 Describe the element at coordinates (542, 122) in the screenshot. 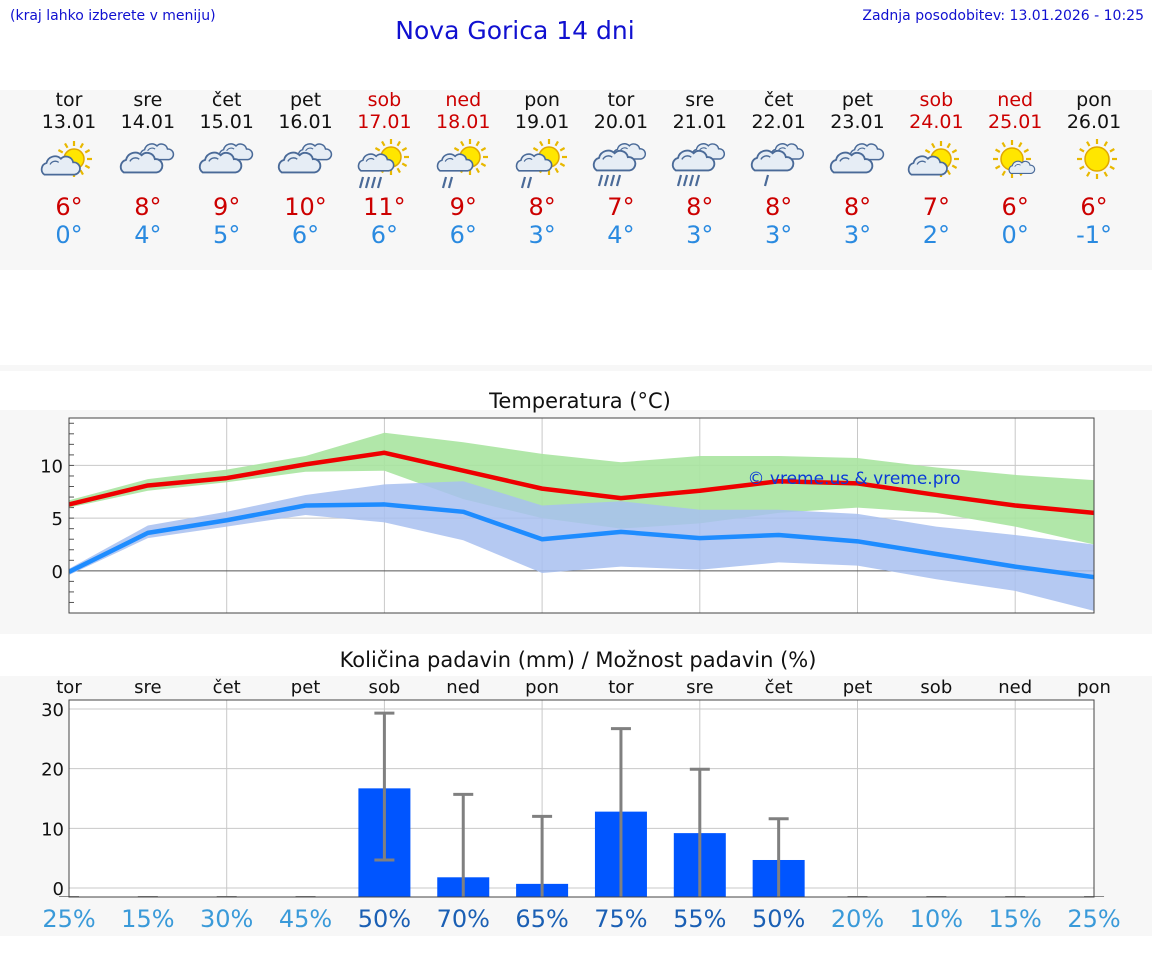

I see `day-date: 19.01` at that location.